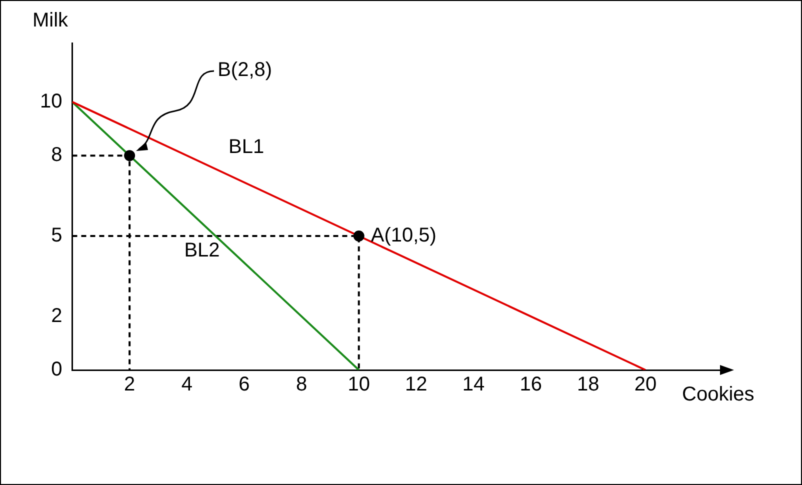  What do you see at coordinates (645, 385) in the screenshot?
I see `x-tick-label: 20` at bounding box center [645, 385].